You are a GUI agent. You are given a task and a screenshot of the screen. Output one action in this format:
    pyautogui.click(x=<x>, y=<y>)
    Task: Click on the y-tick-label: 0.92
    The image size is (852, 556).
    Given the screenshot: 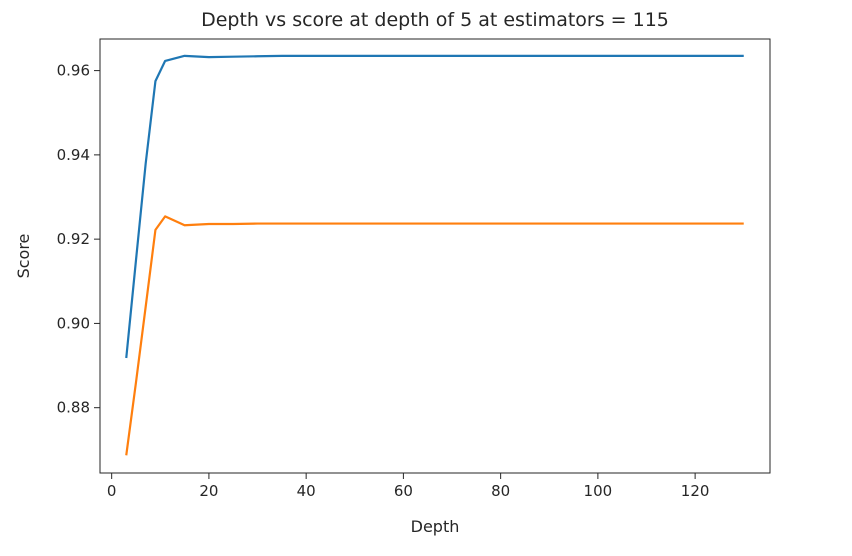 What is the action you would take?
    pyautogui.click(x=73, y=239)
    